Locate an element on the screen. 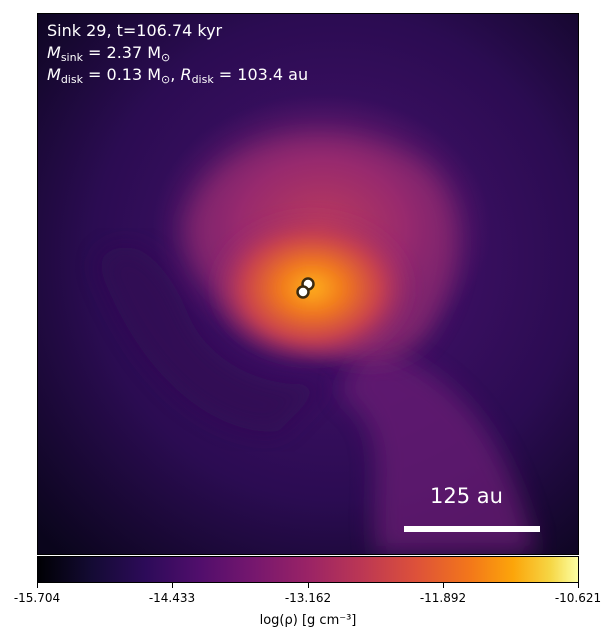 This screenshot has width=615, height=644. dark-lane is located at coordinates (212, 339).